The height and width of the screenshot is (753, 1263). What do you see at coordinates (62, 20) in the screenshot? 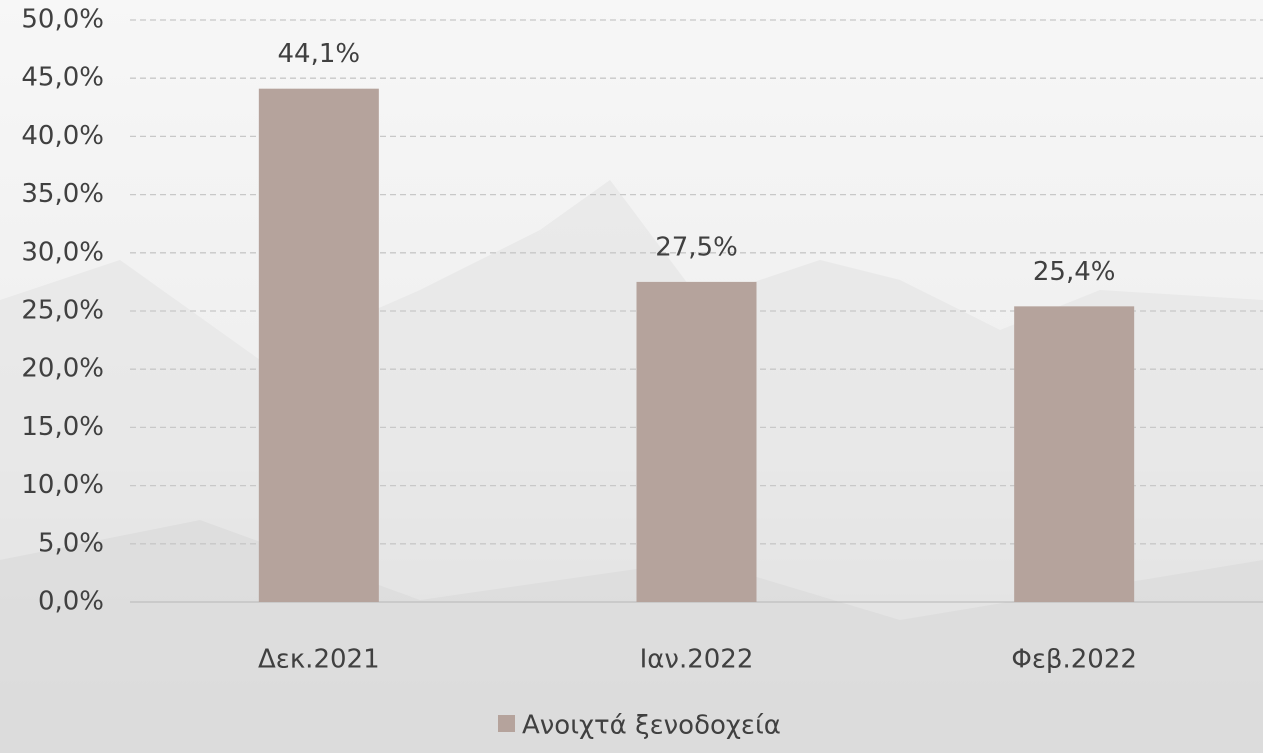
I see `y-tick-label: 50,0%` at bounding box center [62, 20].